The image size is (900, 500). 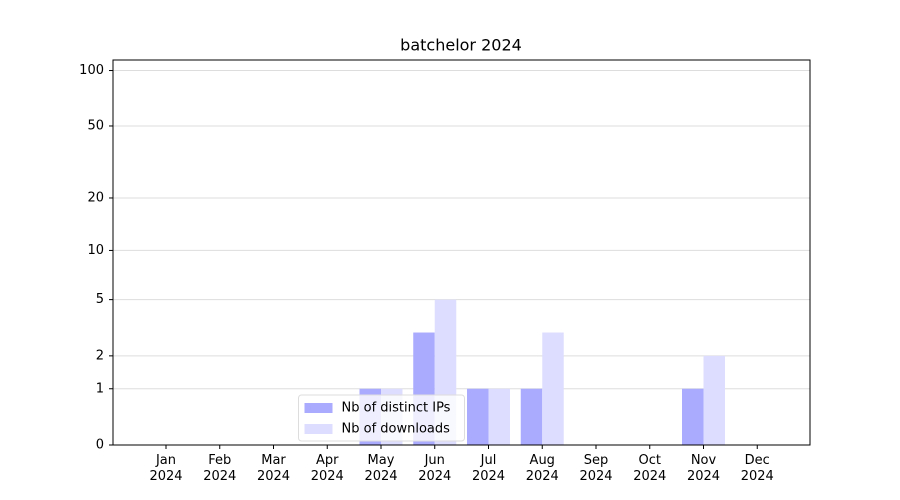 I want to click on y-tick-label: 10, so click(x=95, y=250).